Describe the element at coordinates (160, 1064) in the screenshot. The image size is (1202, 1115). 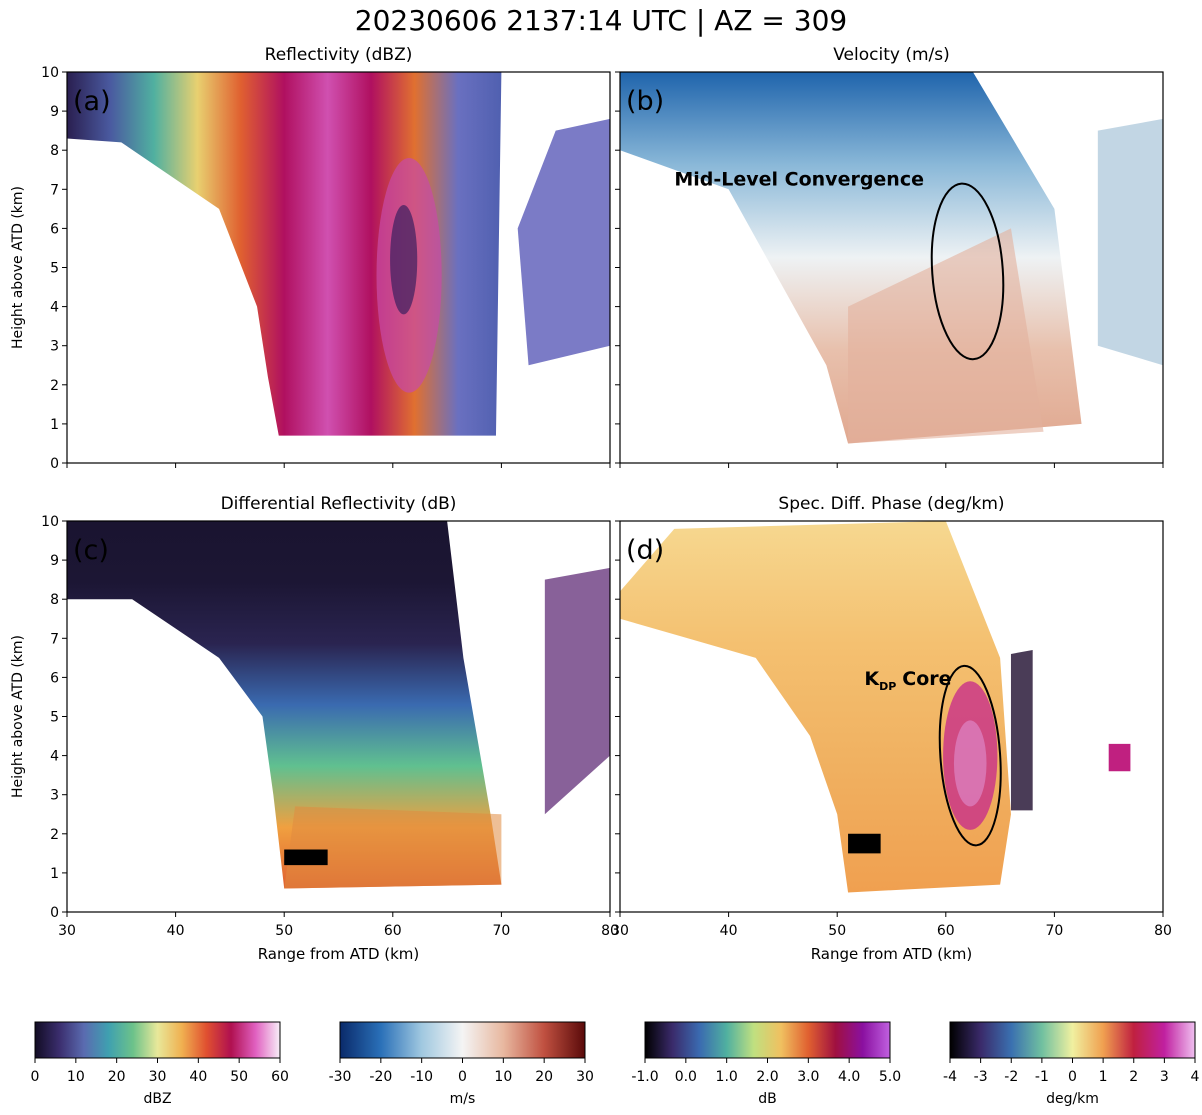
I see `colorbar: 0 10 20 30 40 50 60 dBZ` at that location.